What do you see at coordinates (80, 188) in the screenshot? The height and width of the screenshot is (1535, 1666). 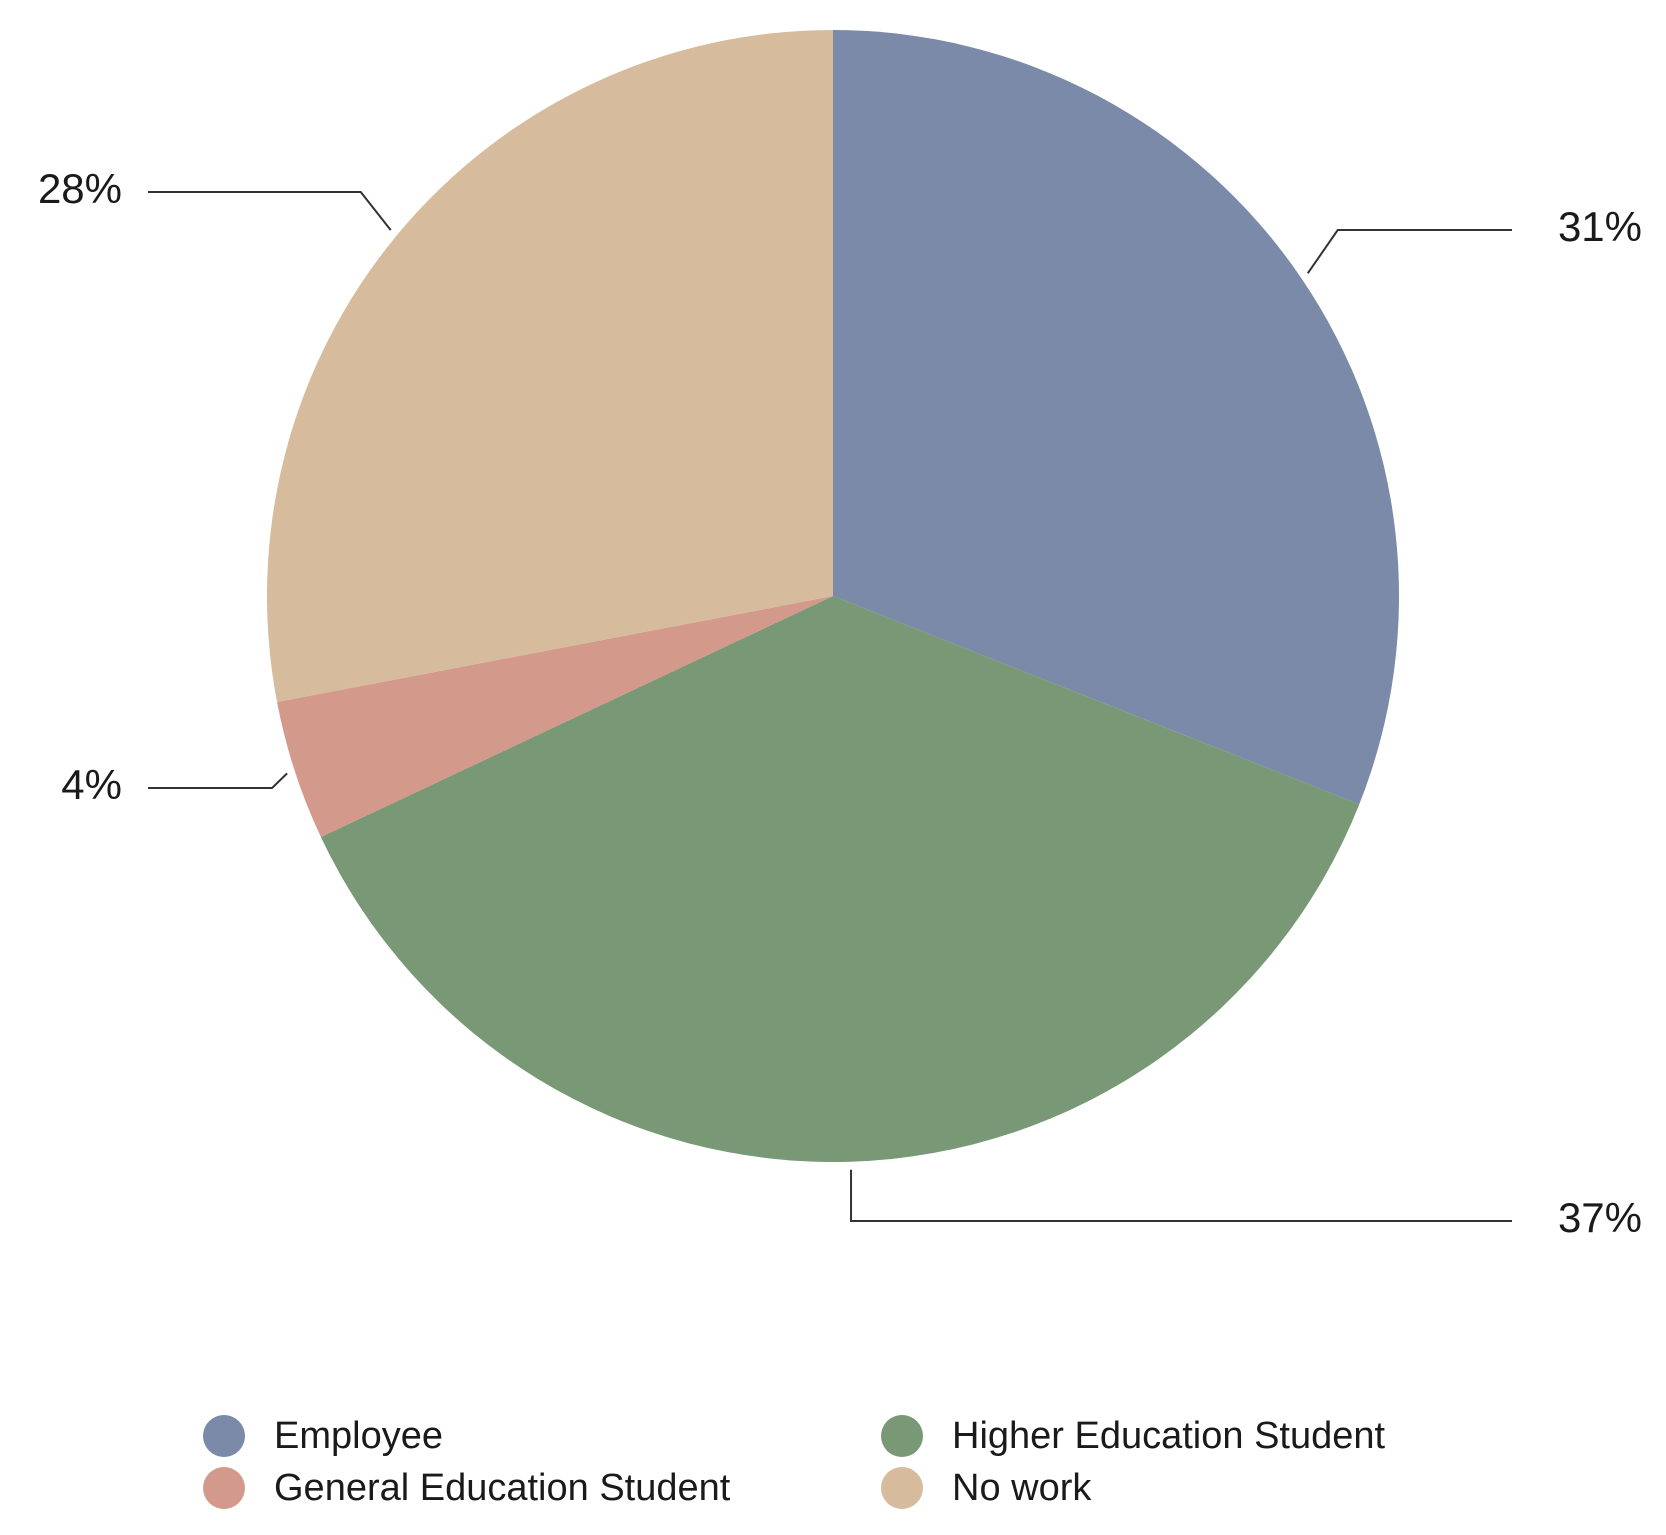 I see `data-label: 28%` at bounding box center [80, 188].